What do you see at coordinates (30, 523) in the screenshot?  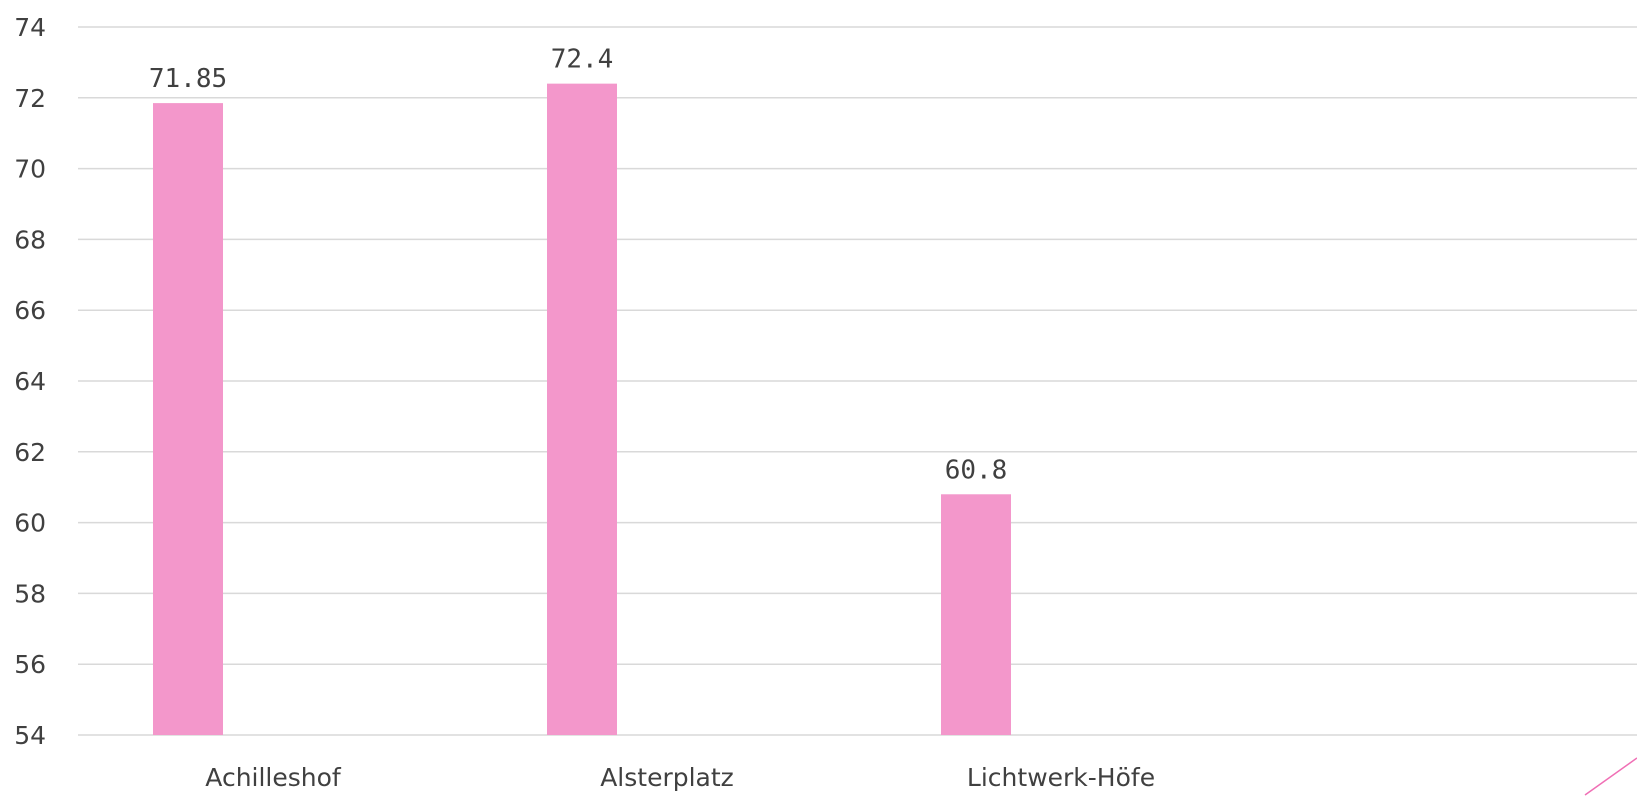 I see `y-tick-label: 60` at bounding box center [30, 523].